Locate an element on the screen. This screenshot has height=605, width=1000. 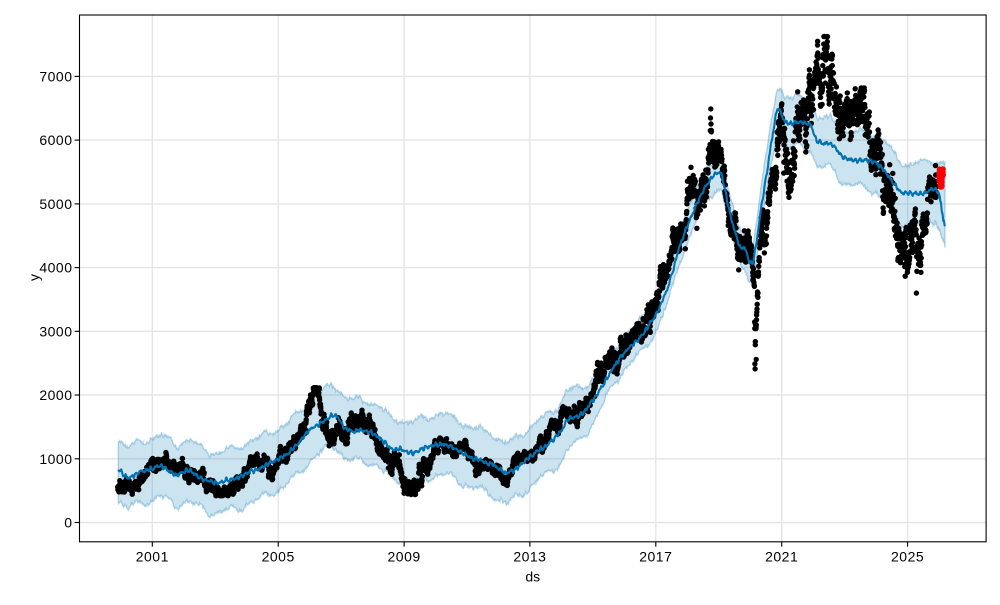
svg-text: 4000 is located at coordinates (55, 268).